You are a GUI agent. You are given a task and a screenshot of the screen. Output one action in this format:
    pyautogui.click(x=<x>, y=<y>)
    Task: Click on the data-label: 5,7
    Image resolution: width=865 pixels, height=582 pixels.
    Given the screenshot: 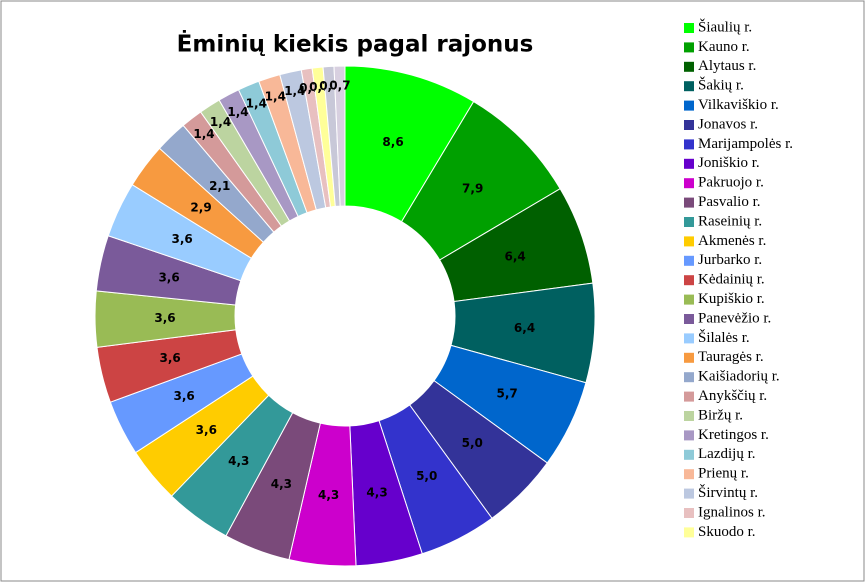 What is the action you would take?
    pyautogui.click(x=507, y=394)
    